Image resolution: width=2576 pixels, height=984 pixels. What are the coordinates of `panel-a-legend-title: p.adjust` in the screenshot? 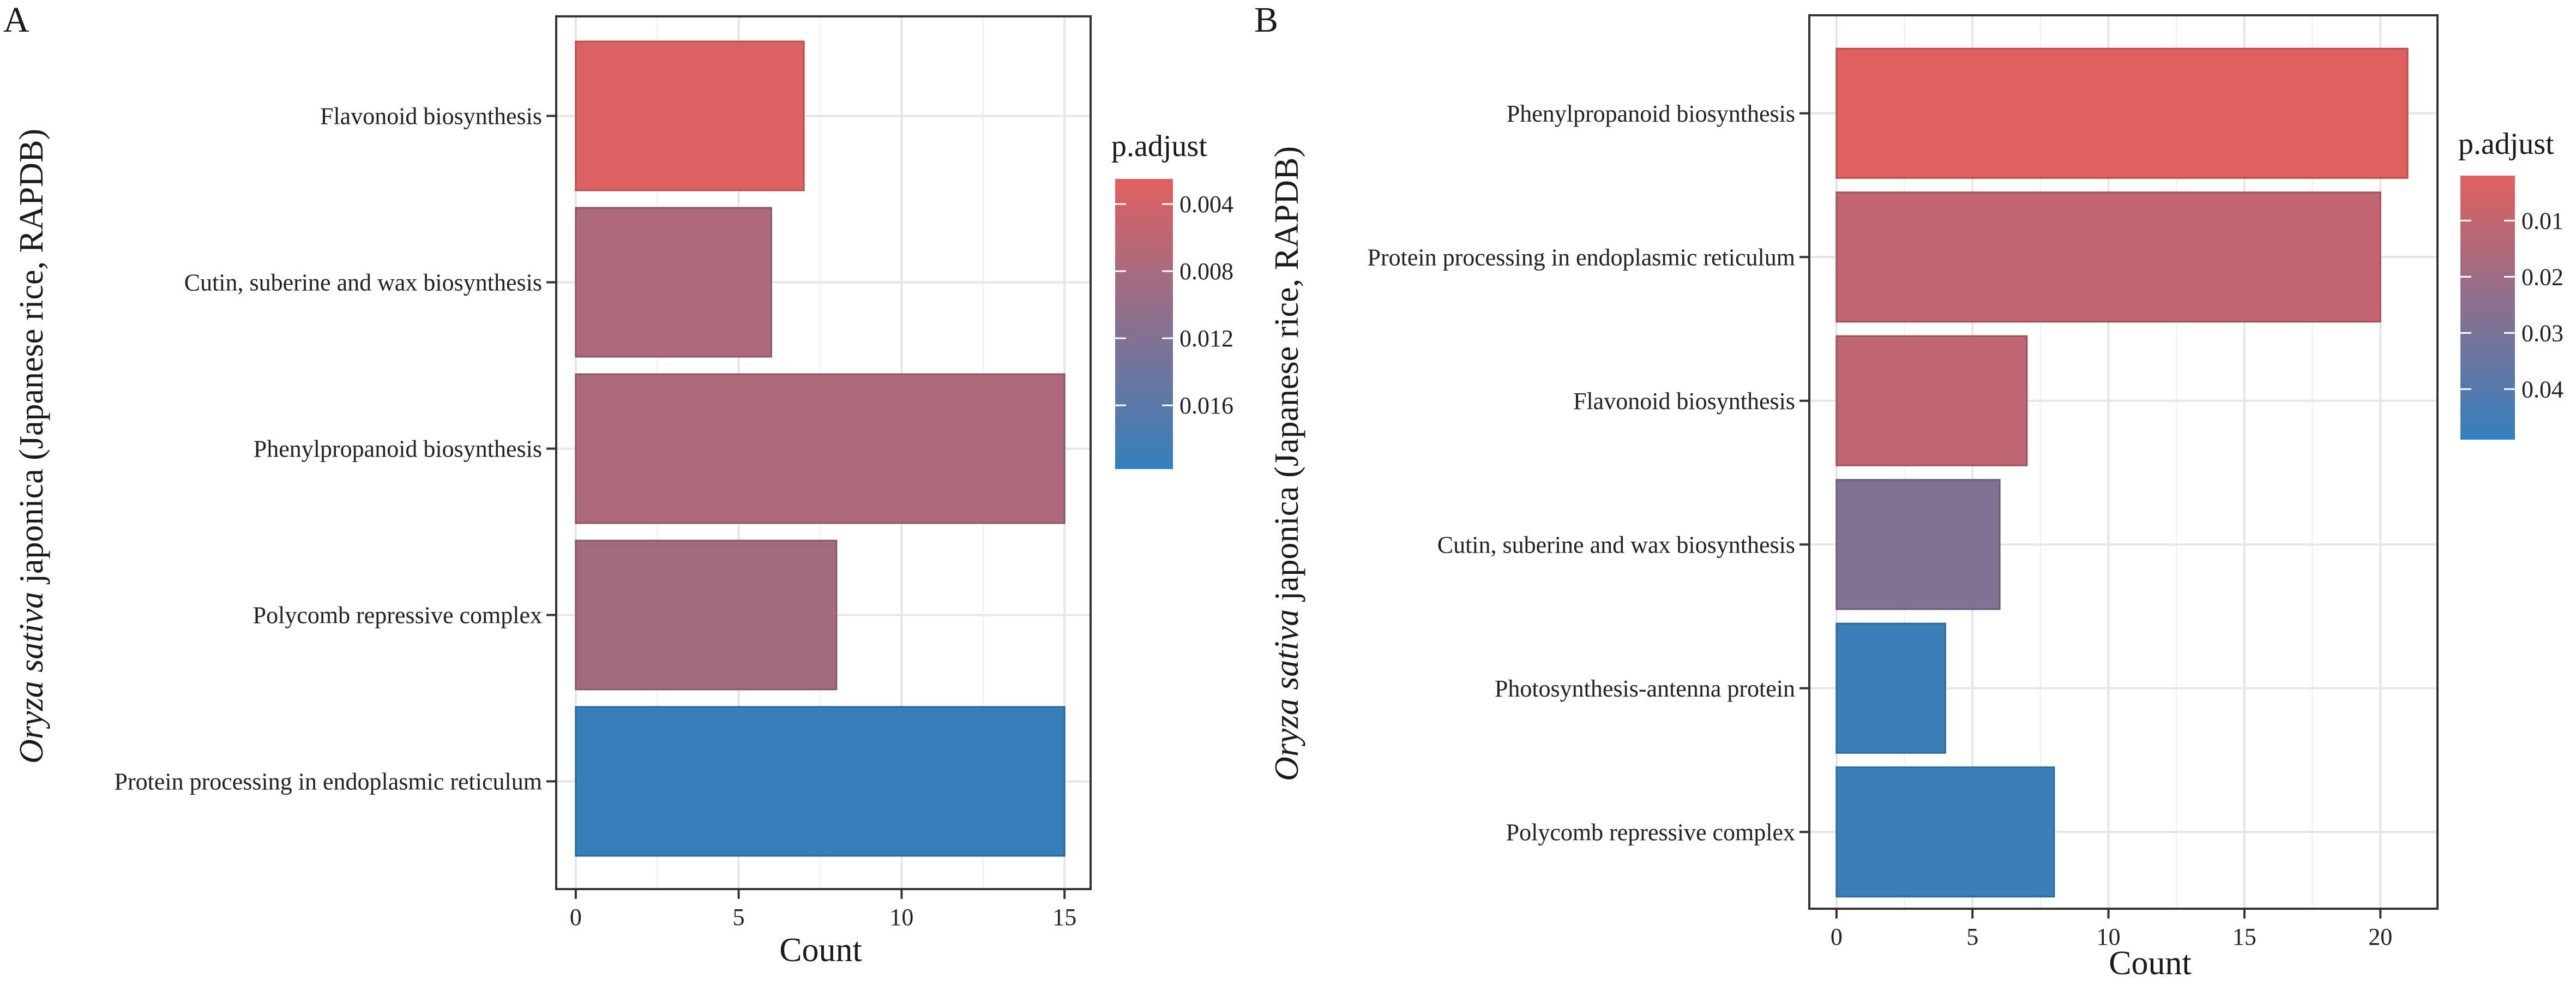 It's located at (1159, 146).